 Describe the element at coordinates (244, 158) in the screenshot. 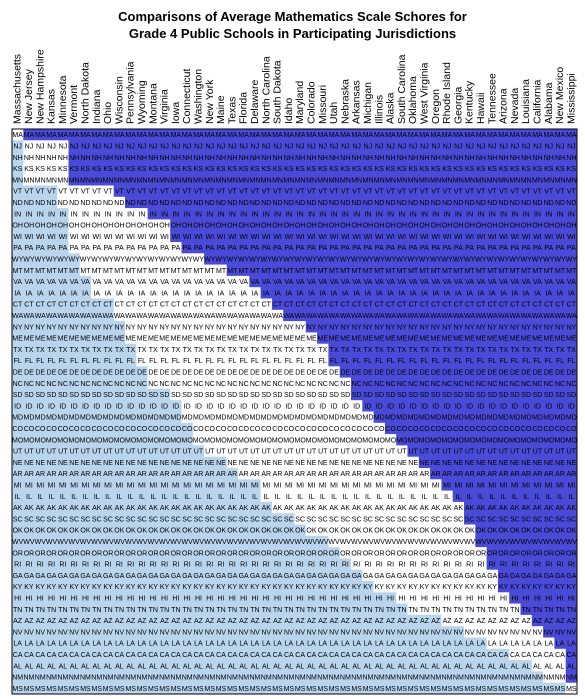

I see `matrix-cell-label: NH` at that location.